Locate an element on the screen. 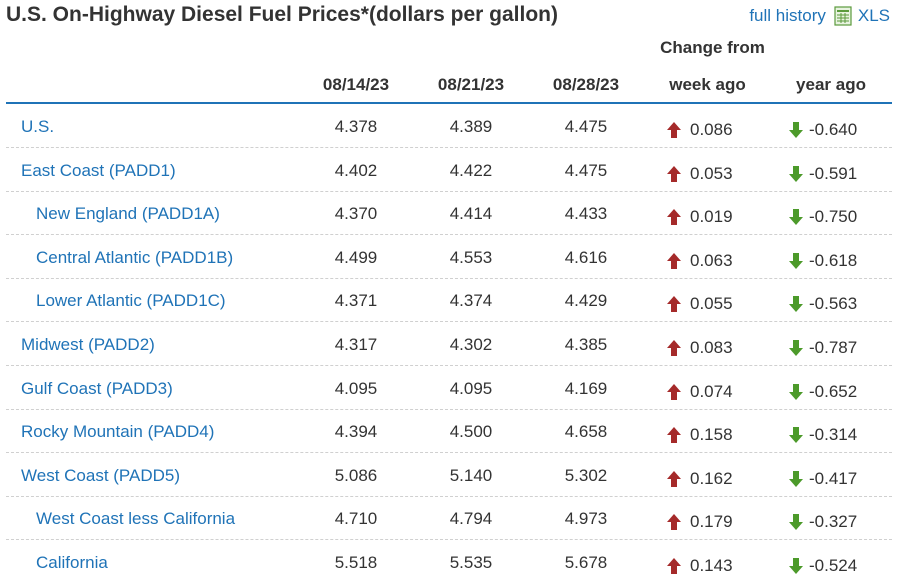 Image resolution: width=898 pixels, height=584 pixels. date-header-2: 08/21/23 is located at coordinates (471, 84).